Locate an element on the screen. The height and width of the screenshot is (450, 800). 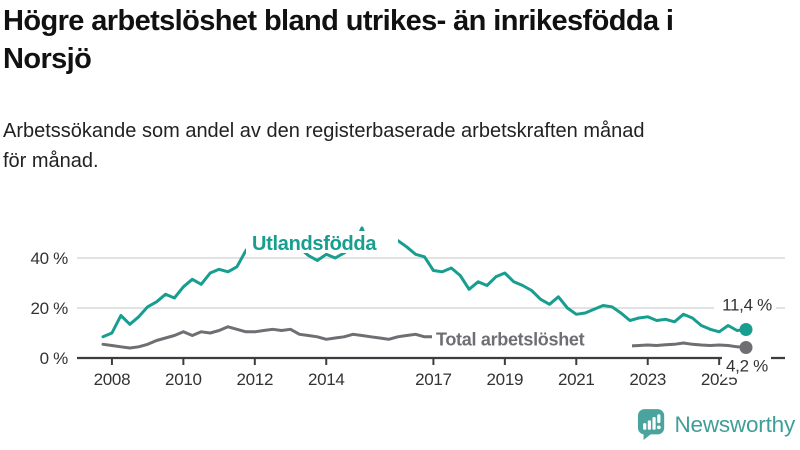
x-tick-label-2019: 2019 is located at coordinates (505, 379).